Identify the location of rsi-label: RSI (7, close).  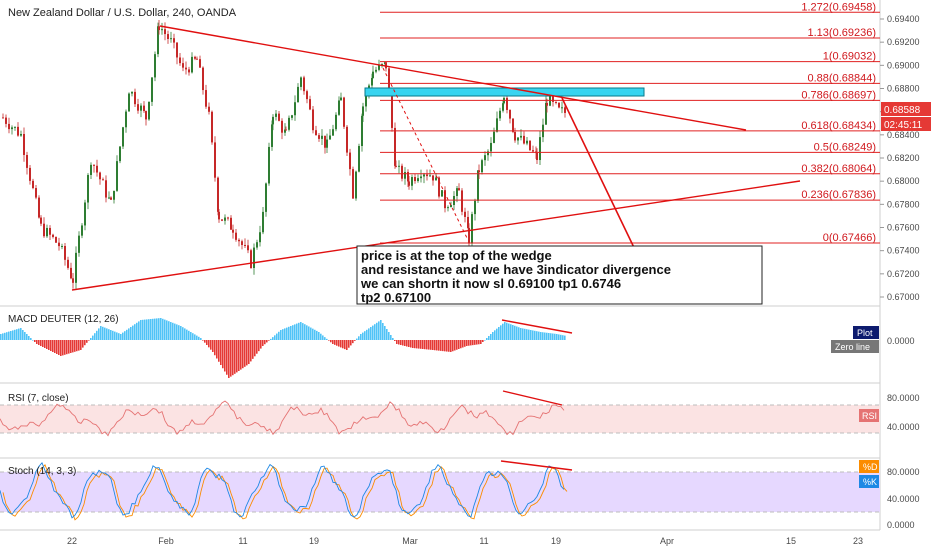
(38, 398).